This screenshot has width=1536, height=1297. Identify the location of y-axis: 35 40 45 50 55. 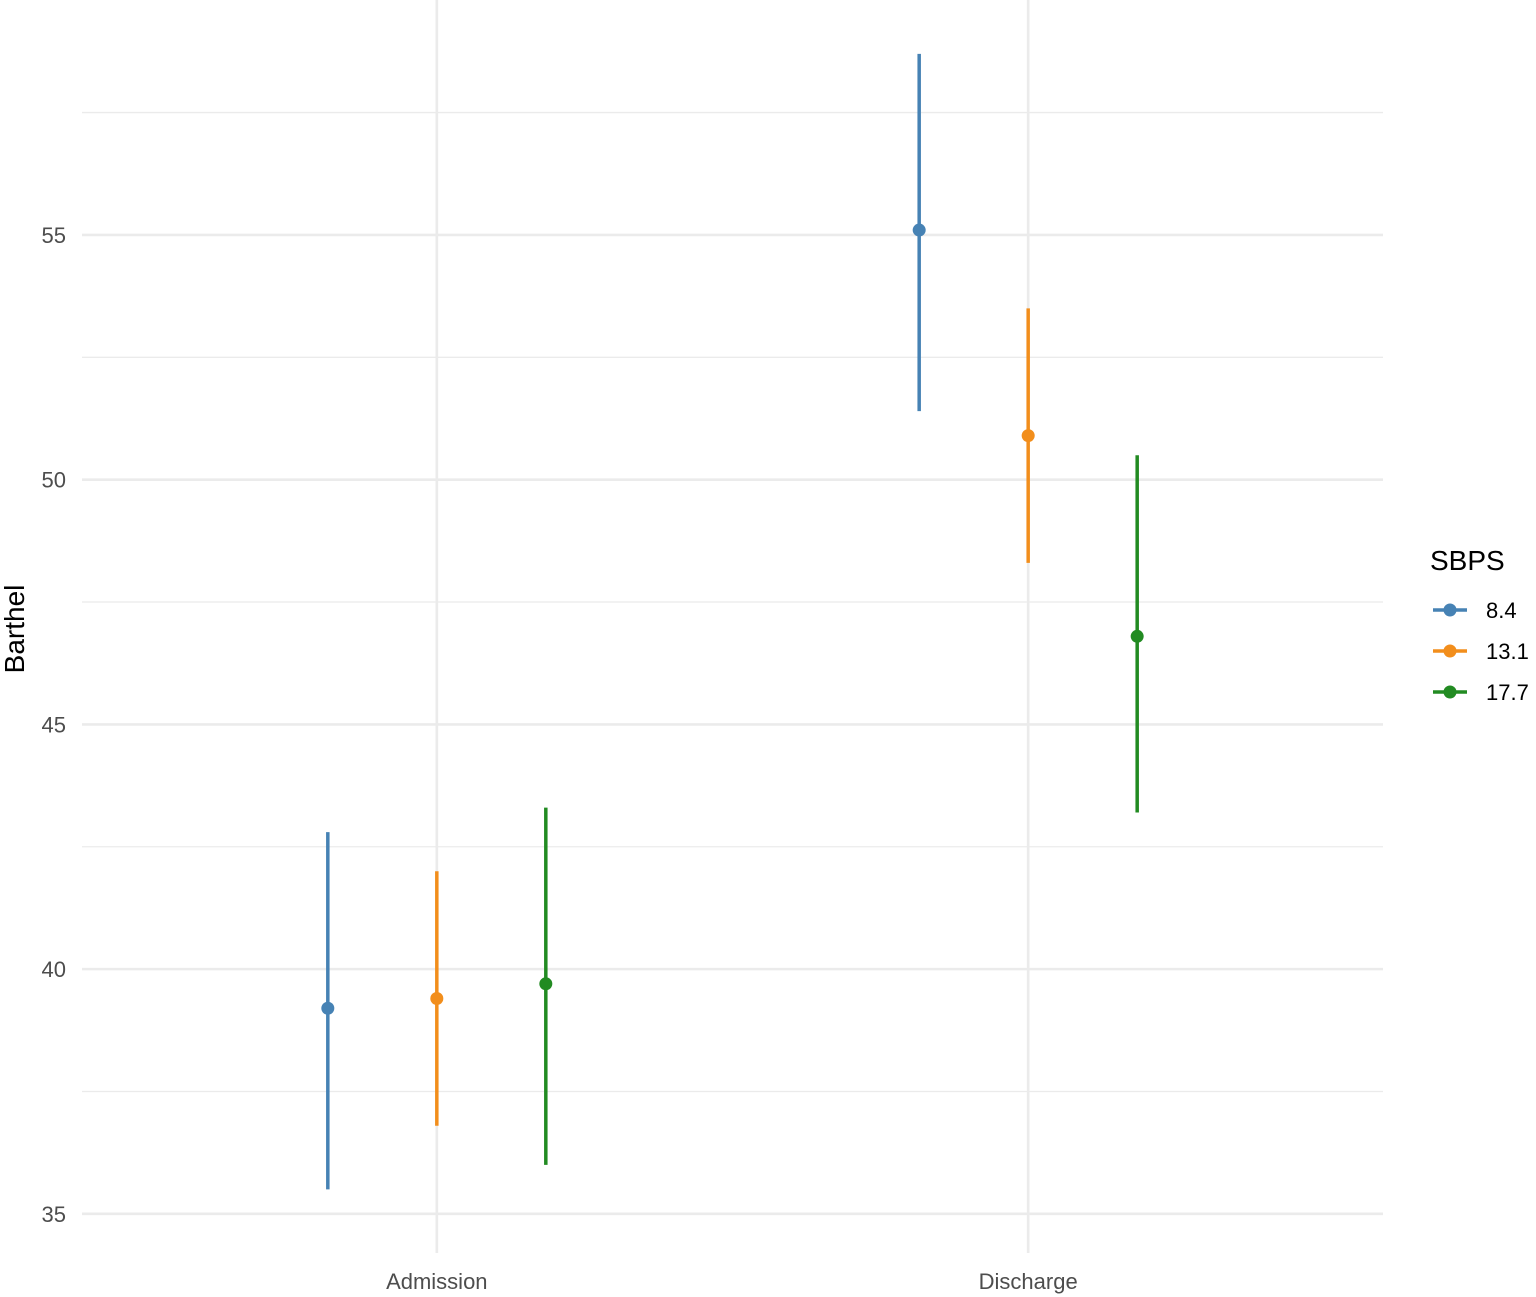
(54, 725).